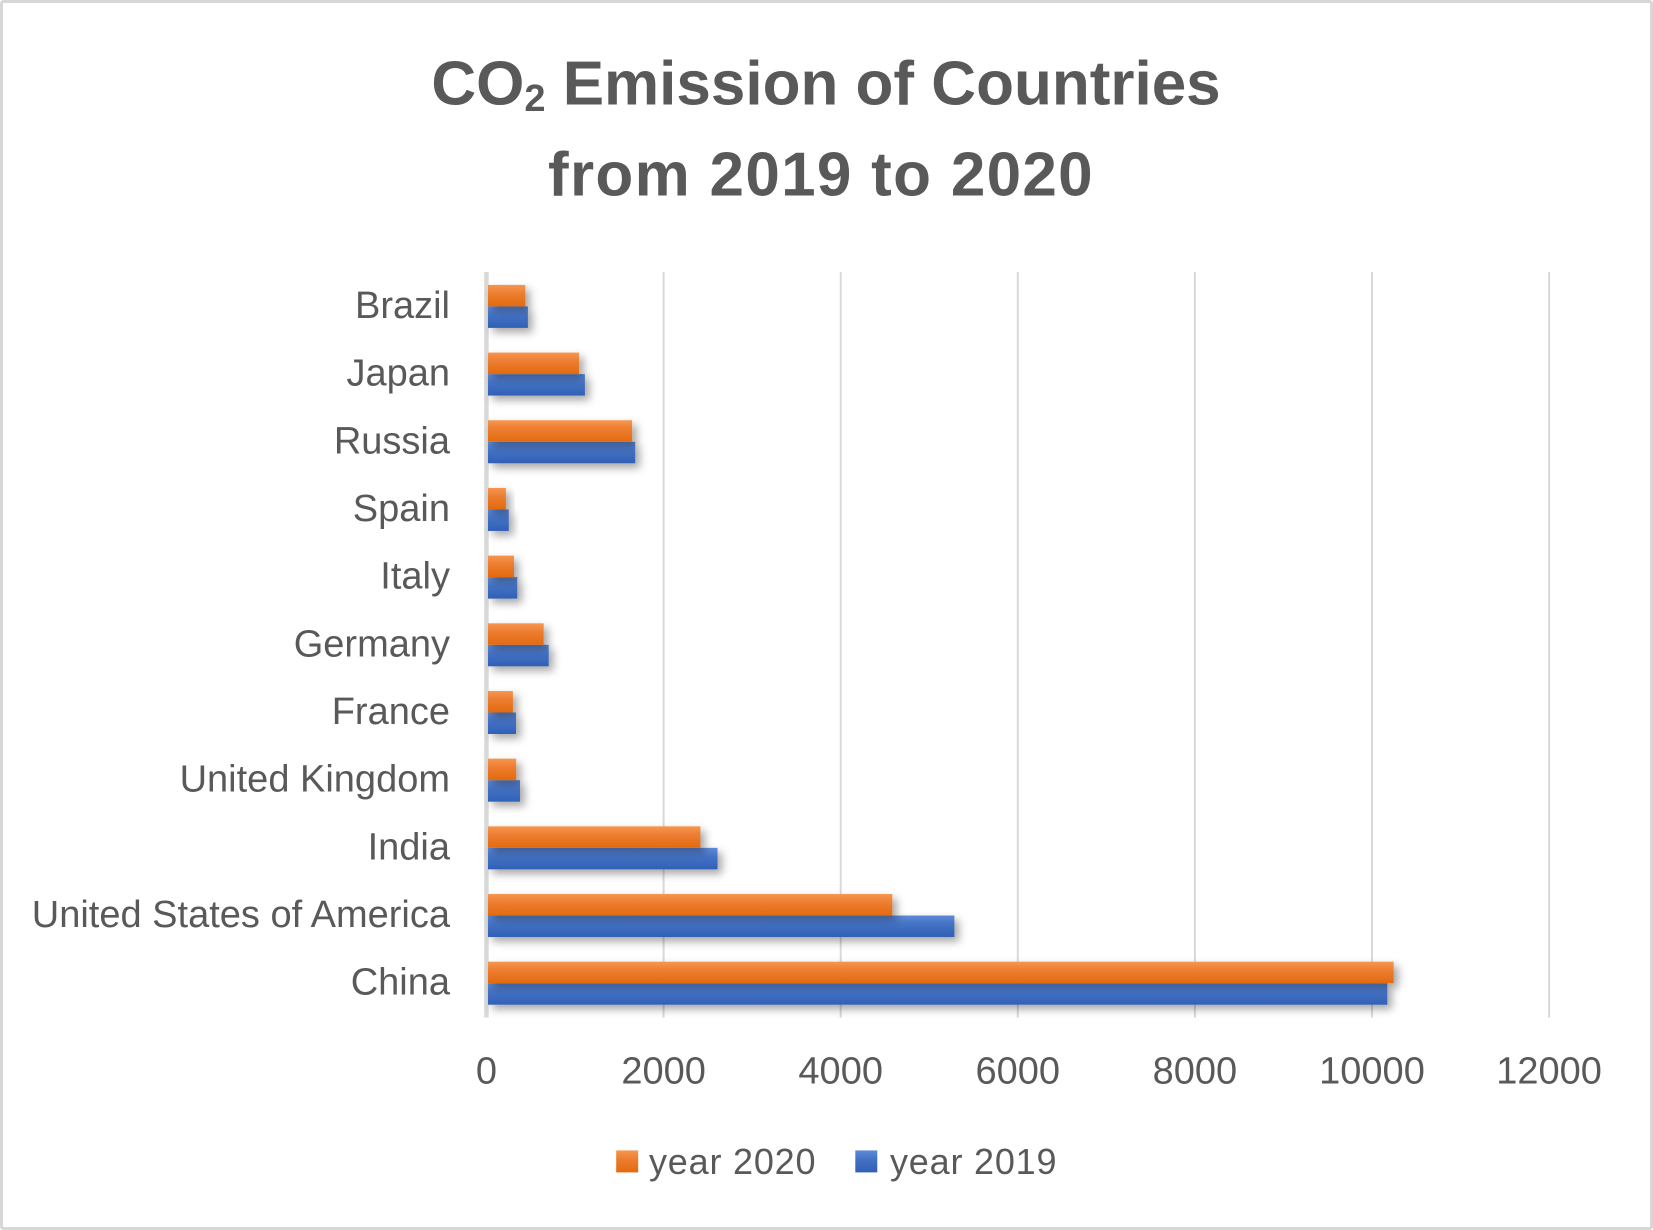  What do you see at coordinates (732, 1161) in the screenshot?
I see `svg-text: year 2020` at bounding box center [732, 1161].